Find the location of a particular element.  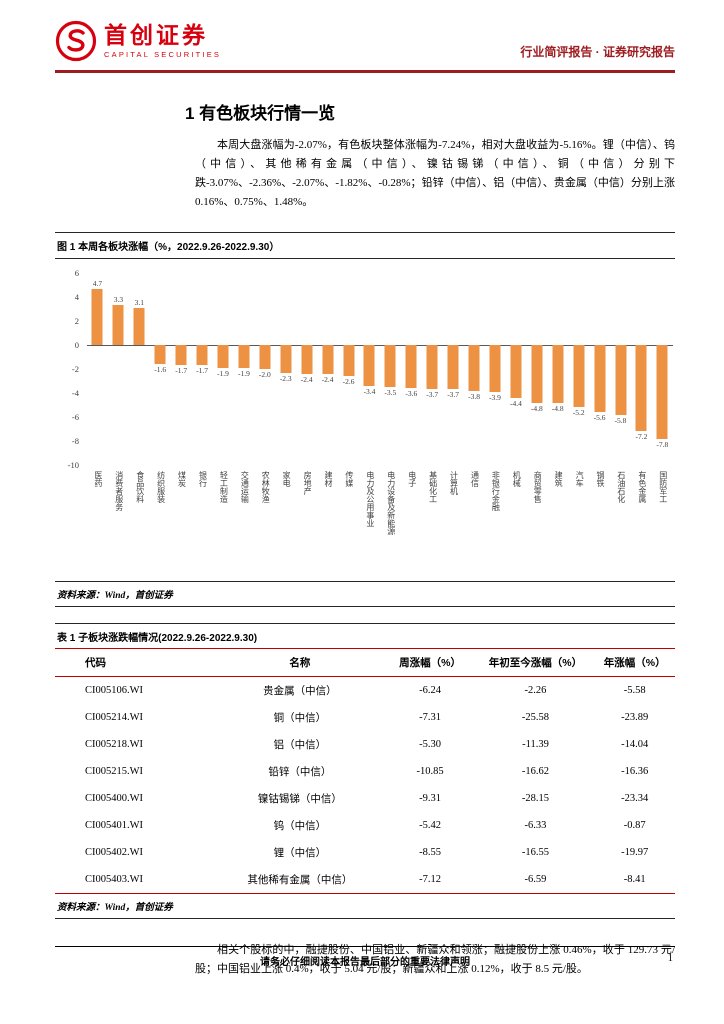

x-axis-label: 基础化工 is located at coordinates (433, 487).